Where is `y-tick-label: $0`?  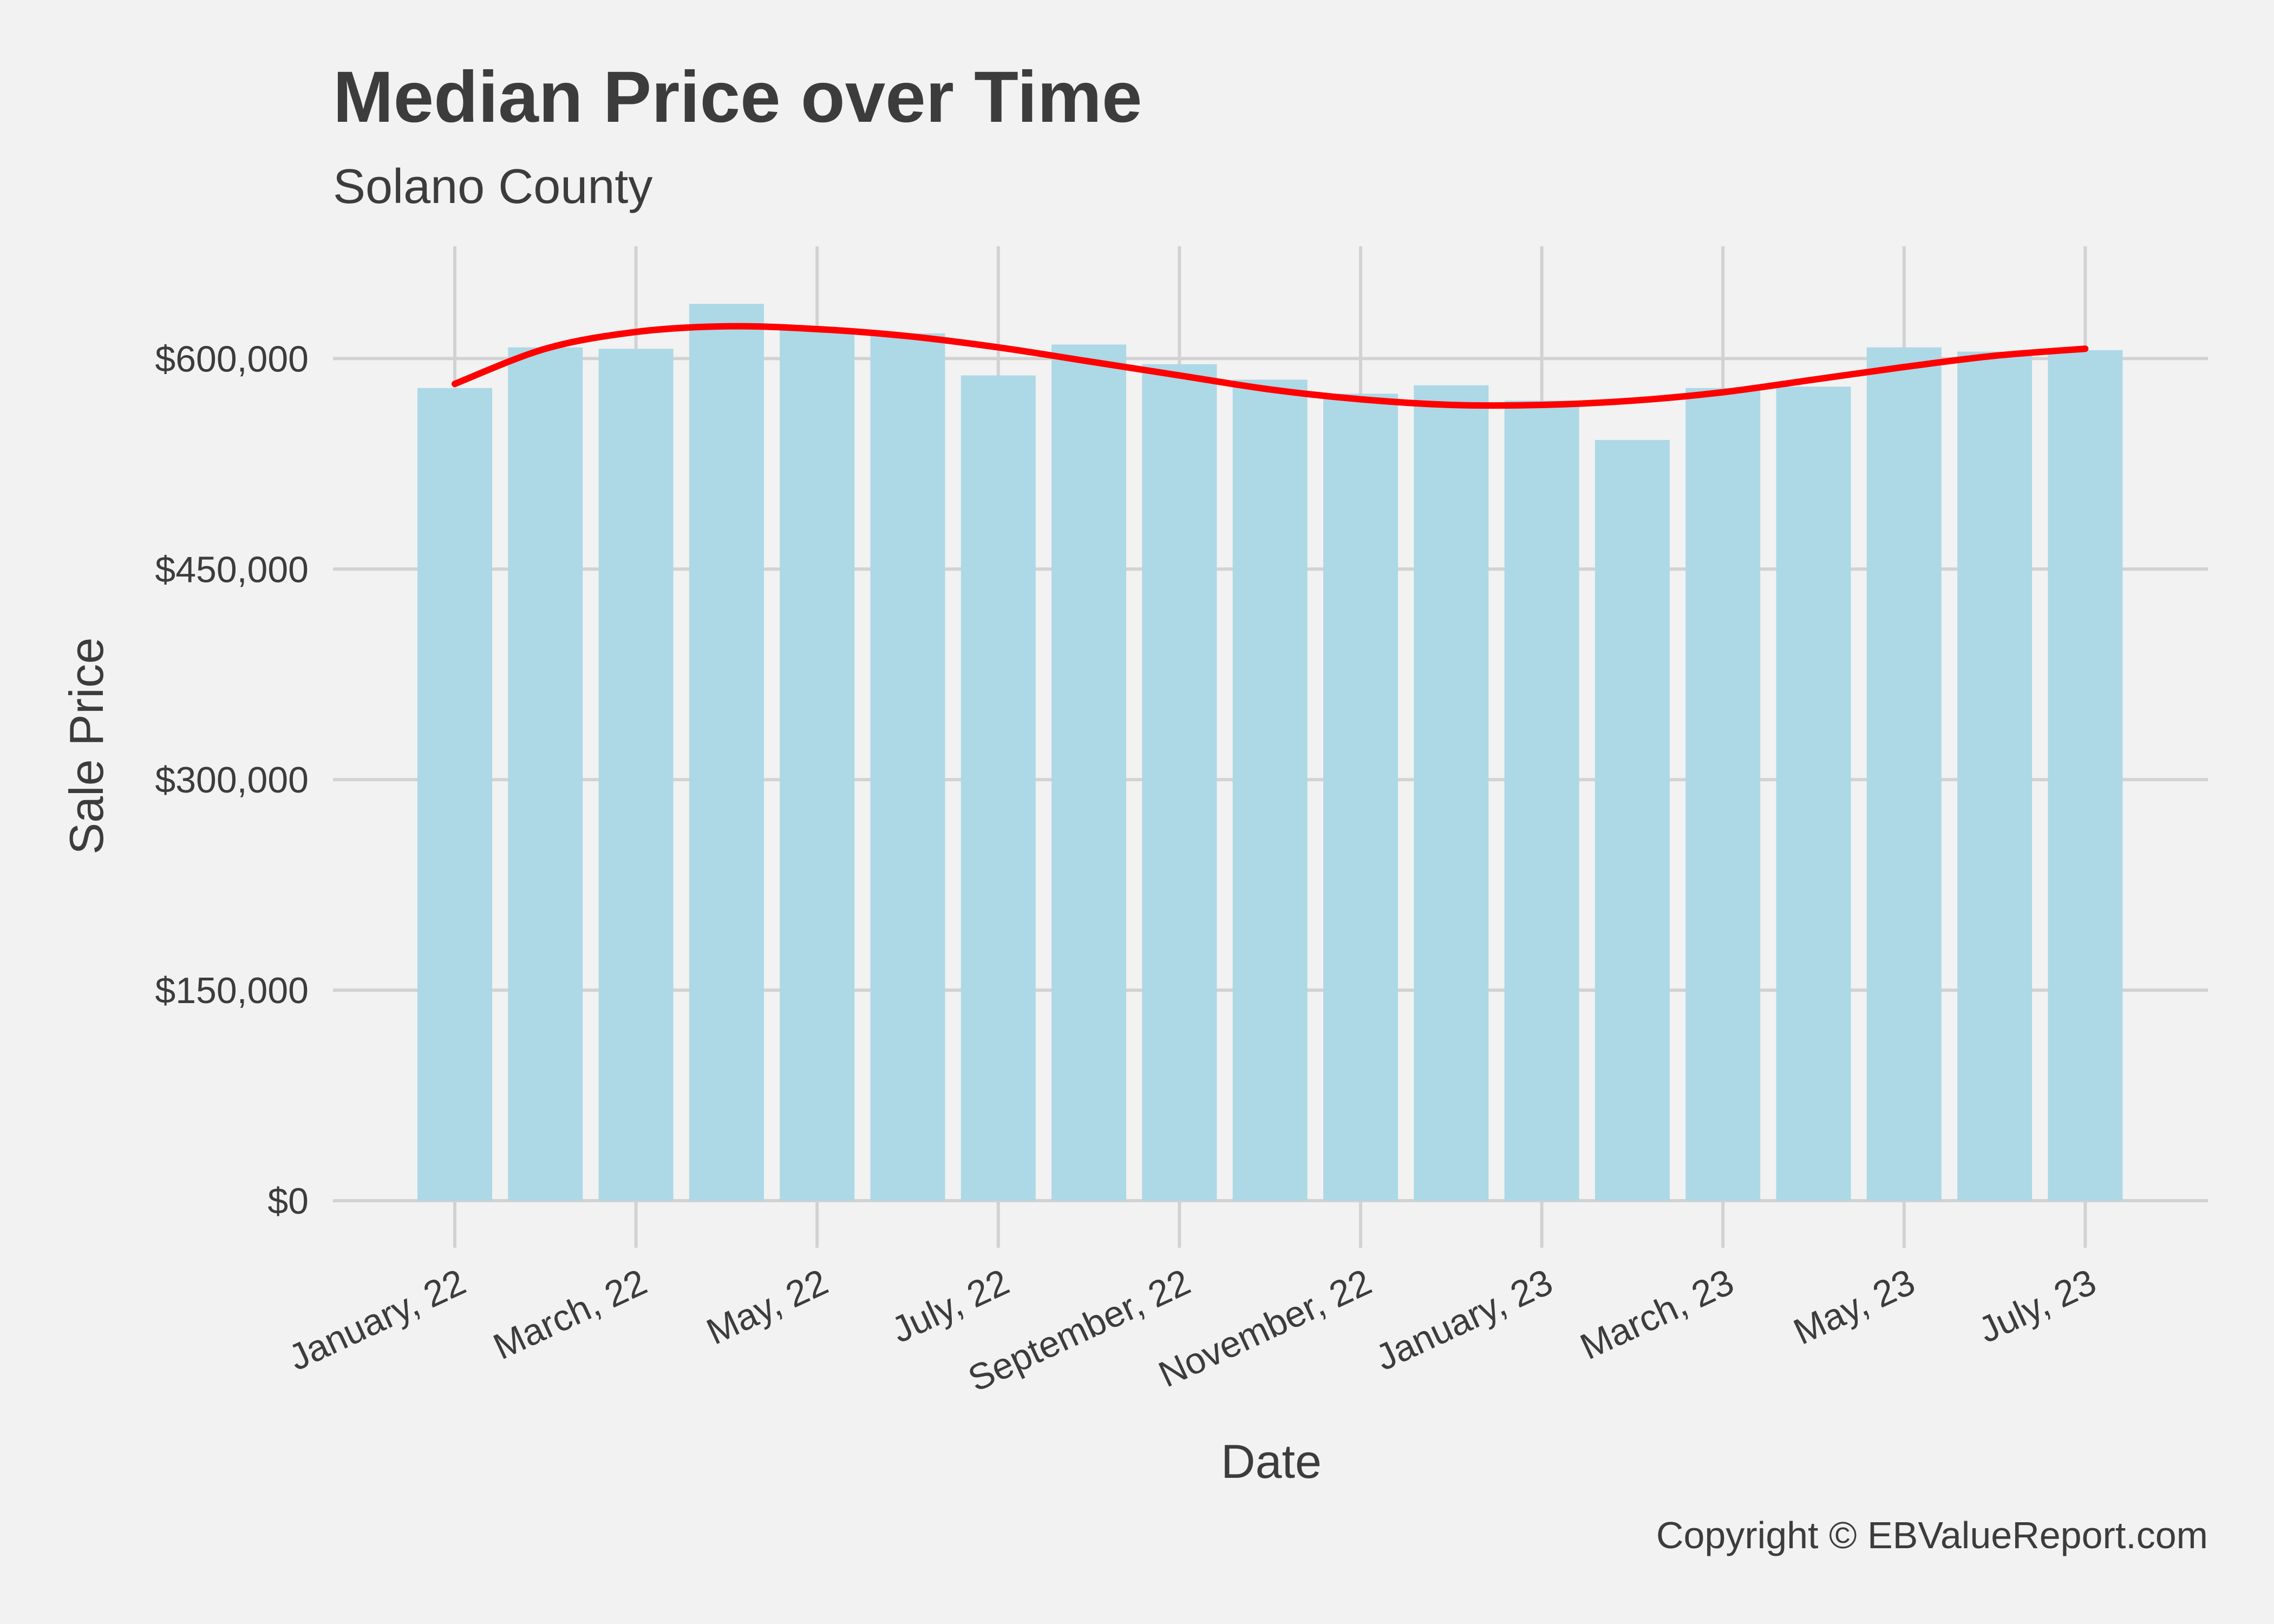
y-tick-label: $0 is located at coordinates (288, 1201).